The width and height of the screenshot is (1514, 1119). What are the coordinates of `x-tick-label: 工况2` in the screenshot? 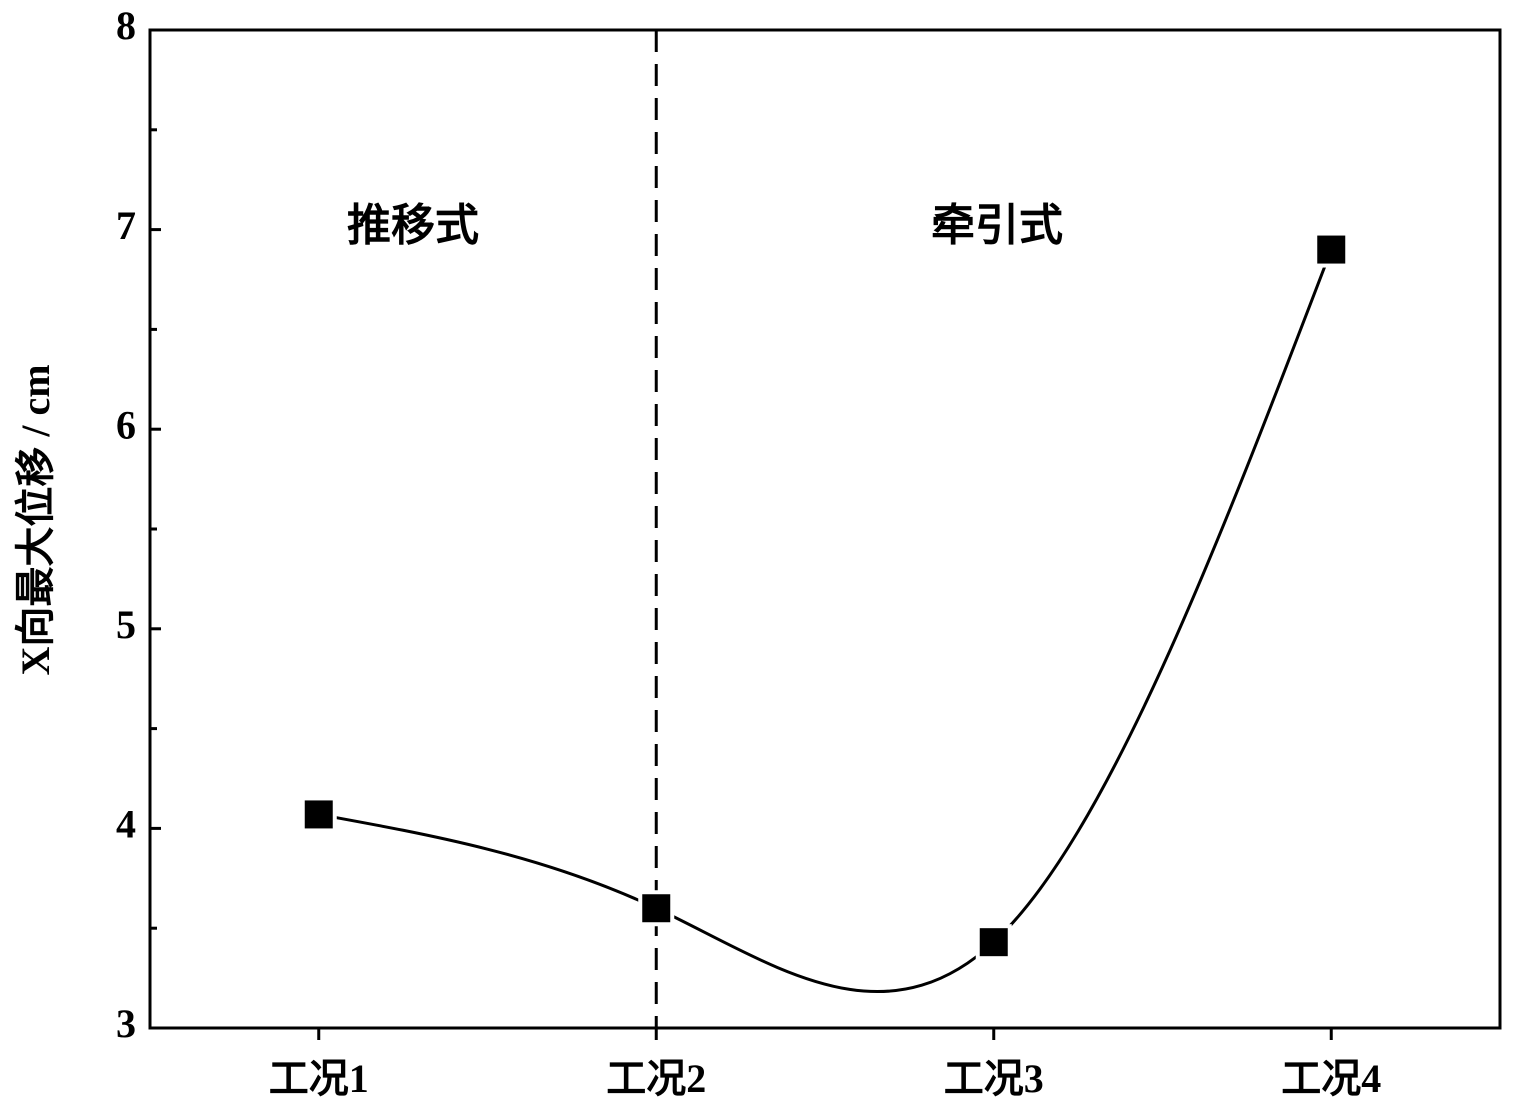 It's located at (656, 1078).